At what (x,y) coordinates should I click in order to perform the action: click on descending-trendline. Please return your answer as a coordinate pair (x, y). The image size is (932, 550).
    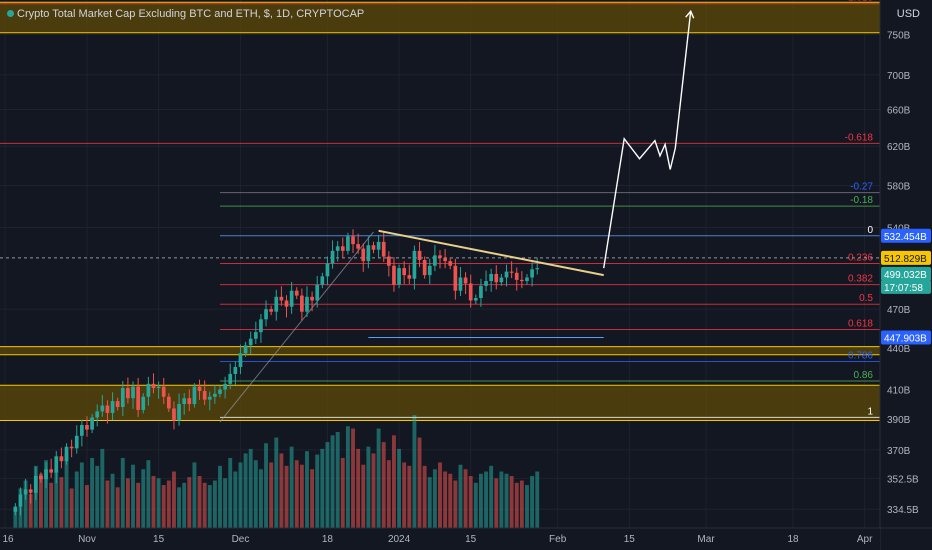
    Looking at the image, I should click on (491, 253).